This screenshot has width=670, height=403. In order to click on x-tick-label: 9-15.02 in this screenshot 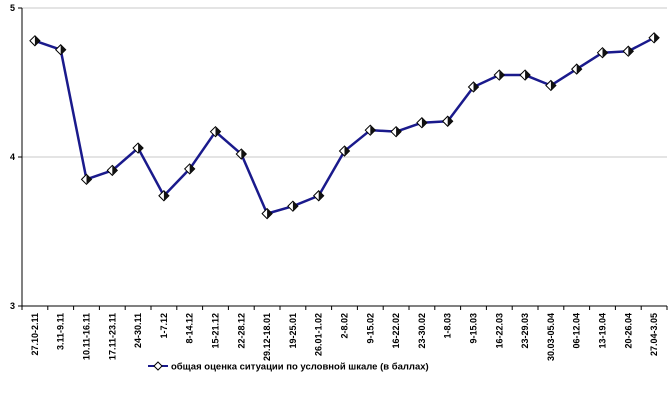, I will do `click(370, 328)`.